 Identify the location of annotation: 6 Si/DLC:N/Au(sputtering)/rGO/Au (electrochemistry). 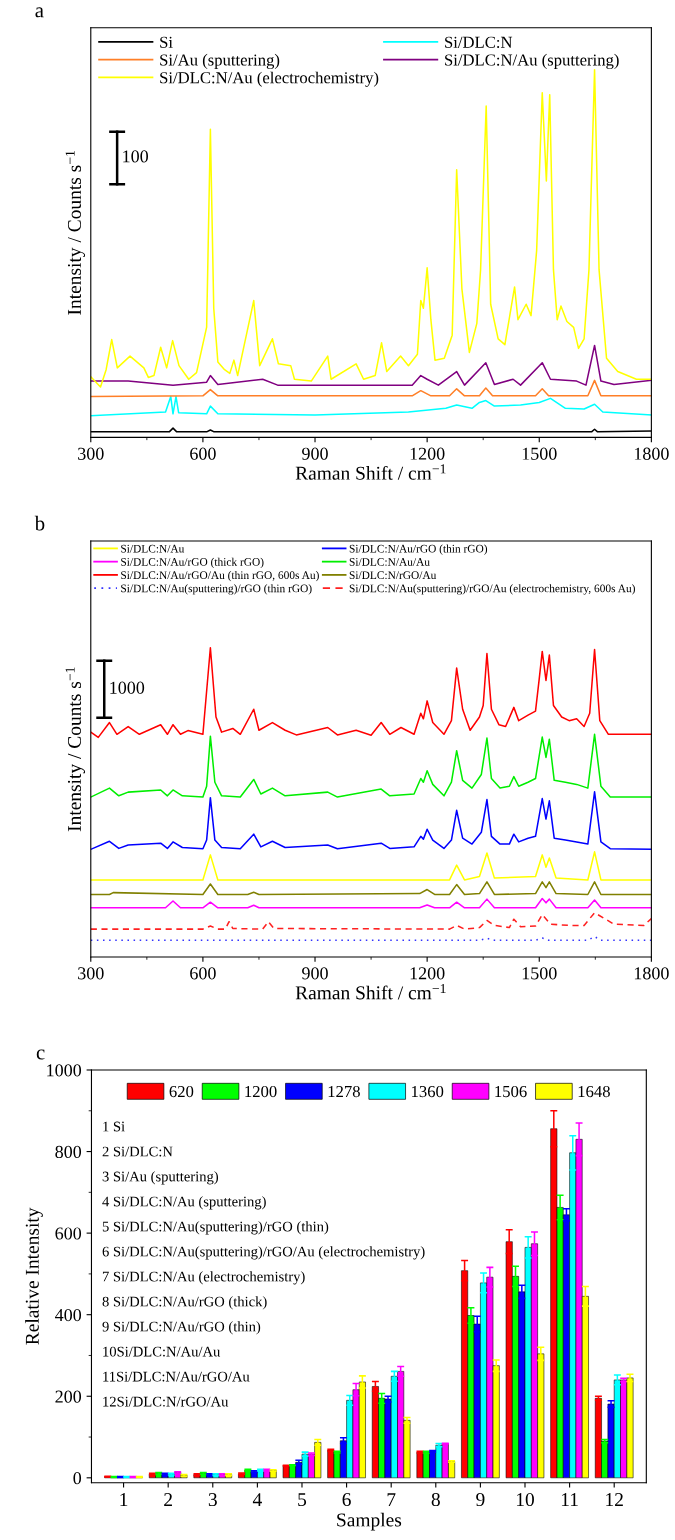
(263, 1253).